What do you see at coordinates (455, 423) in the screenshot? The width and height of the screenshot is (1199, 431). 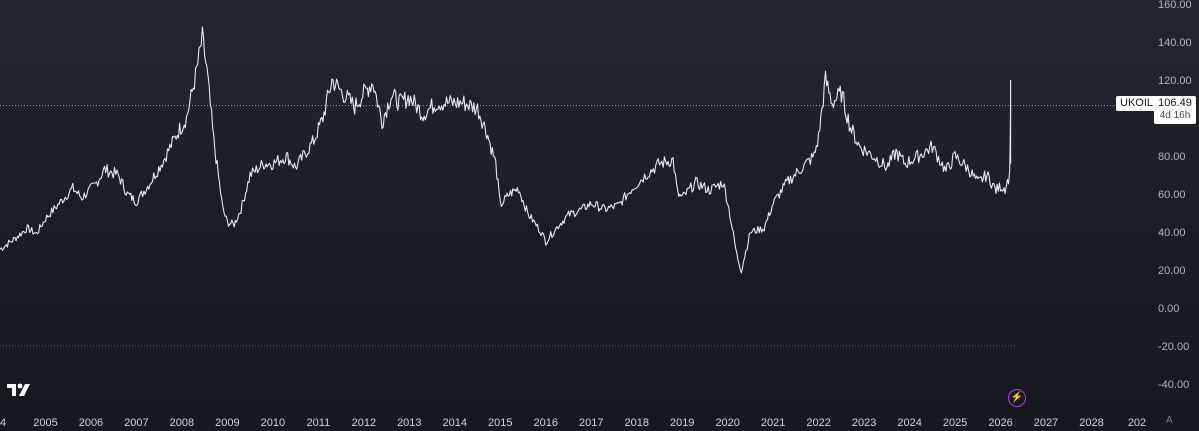 I see `x-tick-label: 2014` at bounding box center [455, 423].